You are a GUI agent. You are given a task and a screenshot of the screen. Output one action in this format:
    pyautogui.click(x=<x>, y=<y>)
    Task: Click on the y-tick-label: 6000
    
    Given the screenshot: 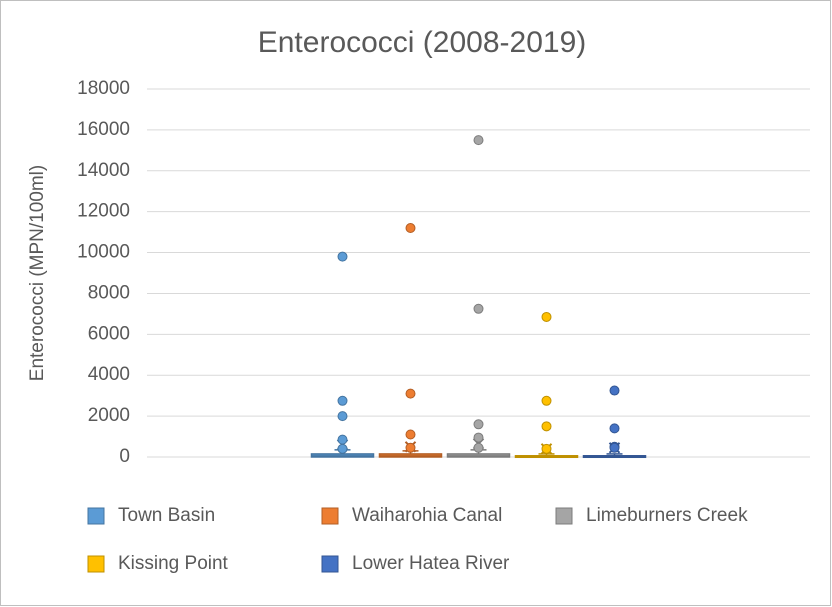 What is the action you would take?
    pyautogui.click(x=109, y=333)
    